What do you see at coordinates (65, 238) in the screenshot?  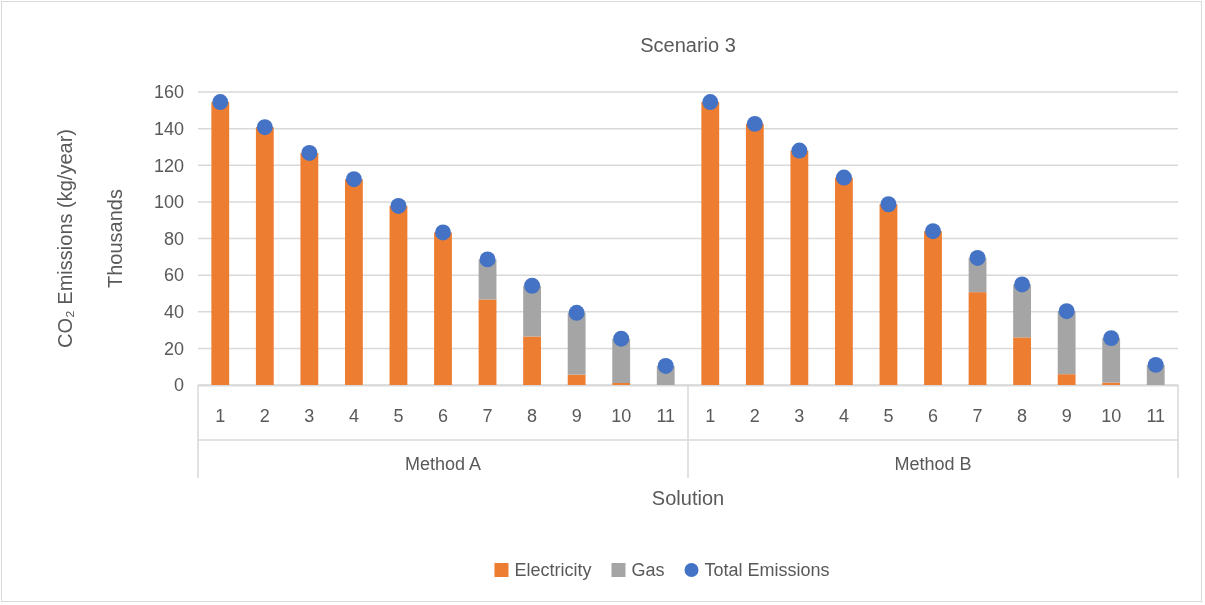 I see `y-axis-title: CO₂ Emissions (kg/year)` at bounding box center [65, 238].